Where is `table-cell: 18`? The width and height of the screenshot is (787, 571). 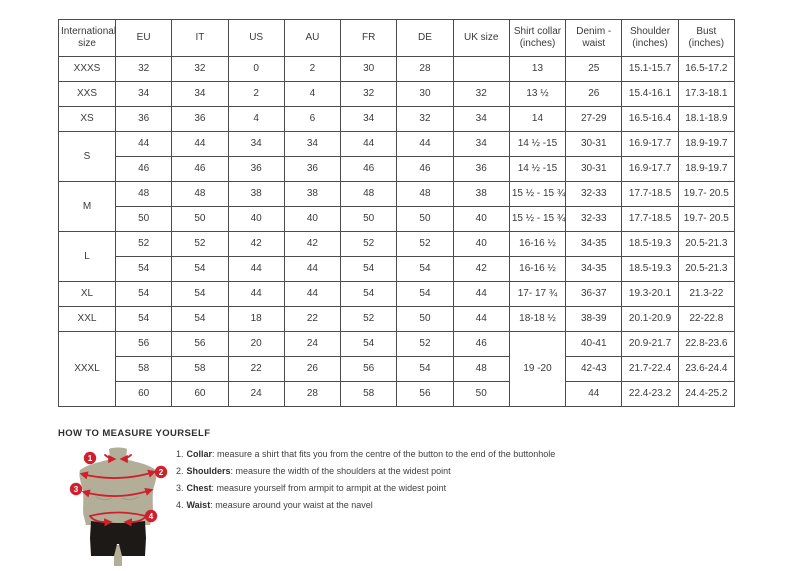 table-cell: 18 is located at coordinates (256, 319).